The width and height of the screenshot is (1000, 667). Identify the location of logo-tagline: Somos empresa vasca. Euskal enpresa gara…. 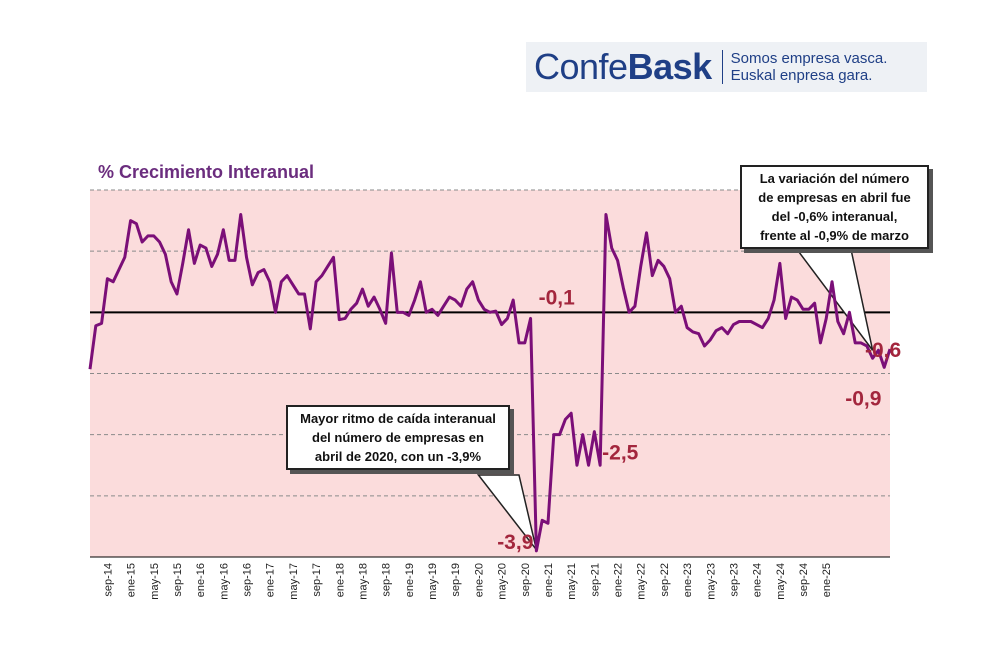
(809, 67).